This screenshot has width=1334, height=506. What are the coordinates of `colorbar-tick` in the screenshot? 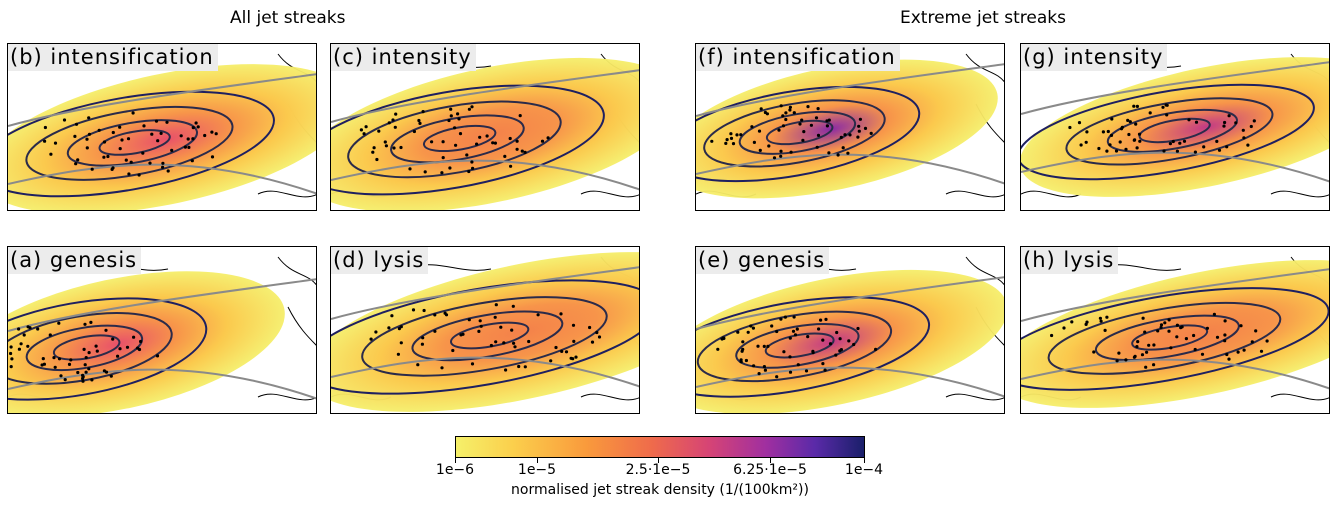 It's located at (770, 460).